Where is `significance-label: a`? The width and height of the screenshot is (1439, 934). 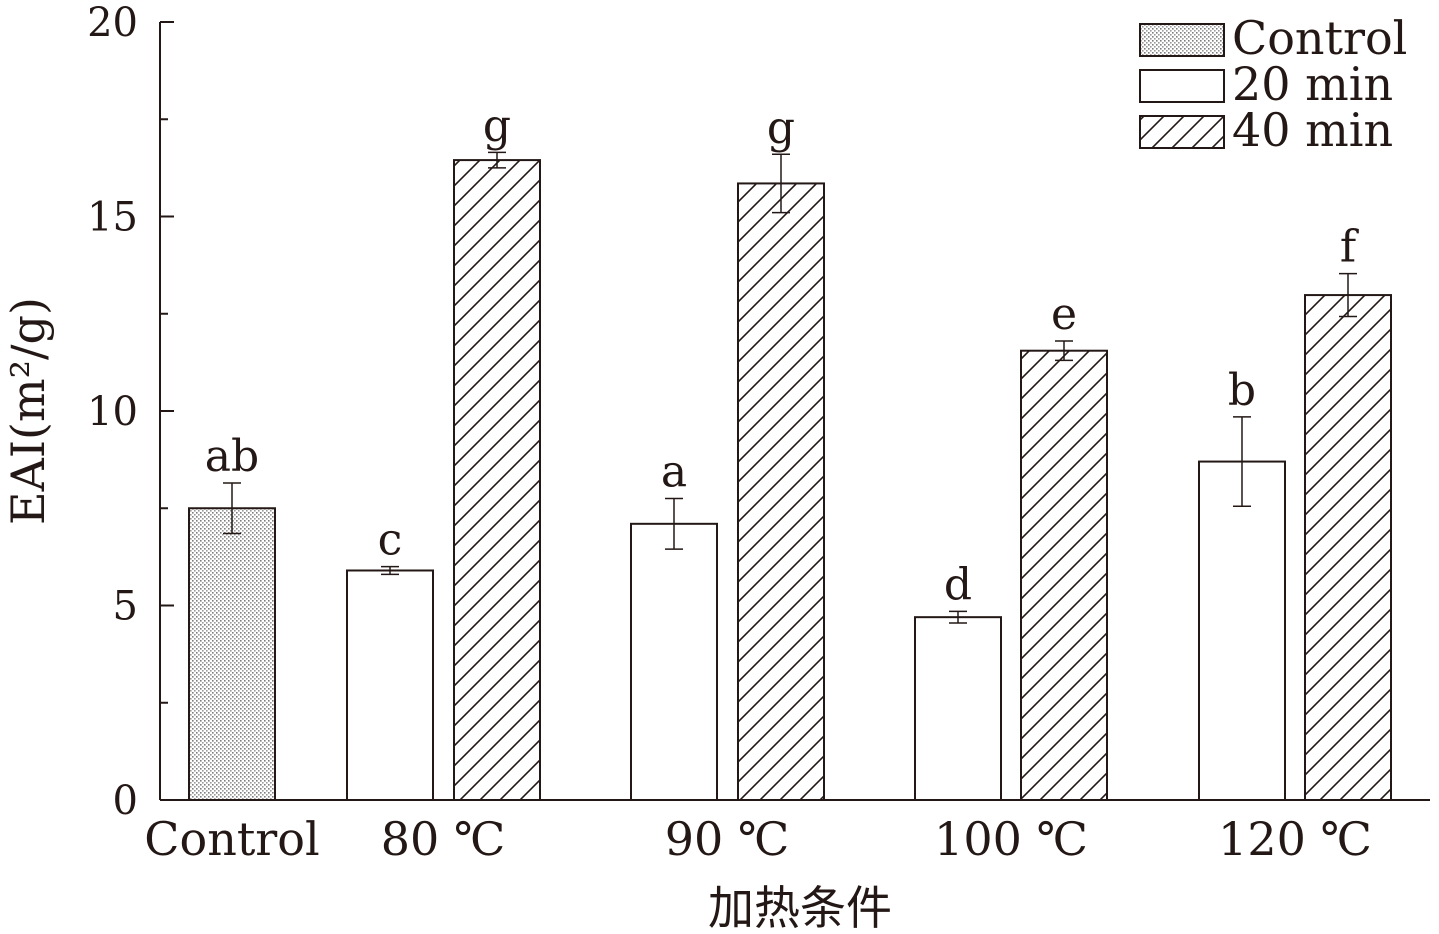 significance-label: a is located at coordinates (674, 472).